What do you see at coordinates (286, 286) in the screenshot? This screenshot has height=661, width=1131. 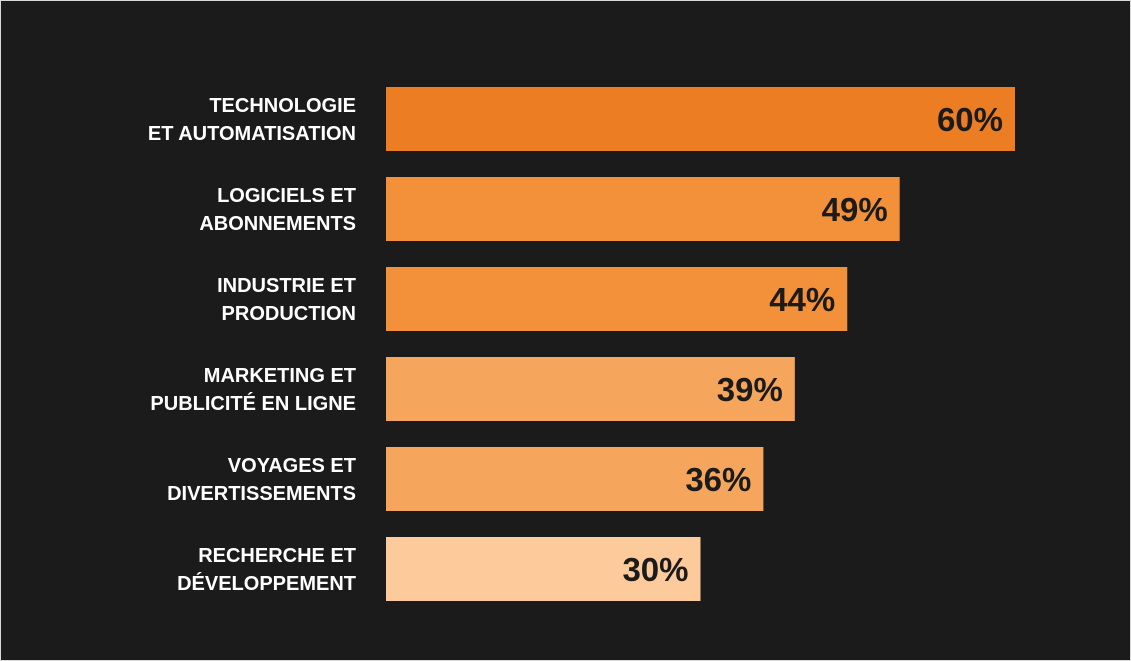 I see `category-label-line: INDUSTRIE ET` at bounding box center [286, 286].